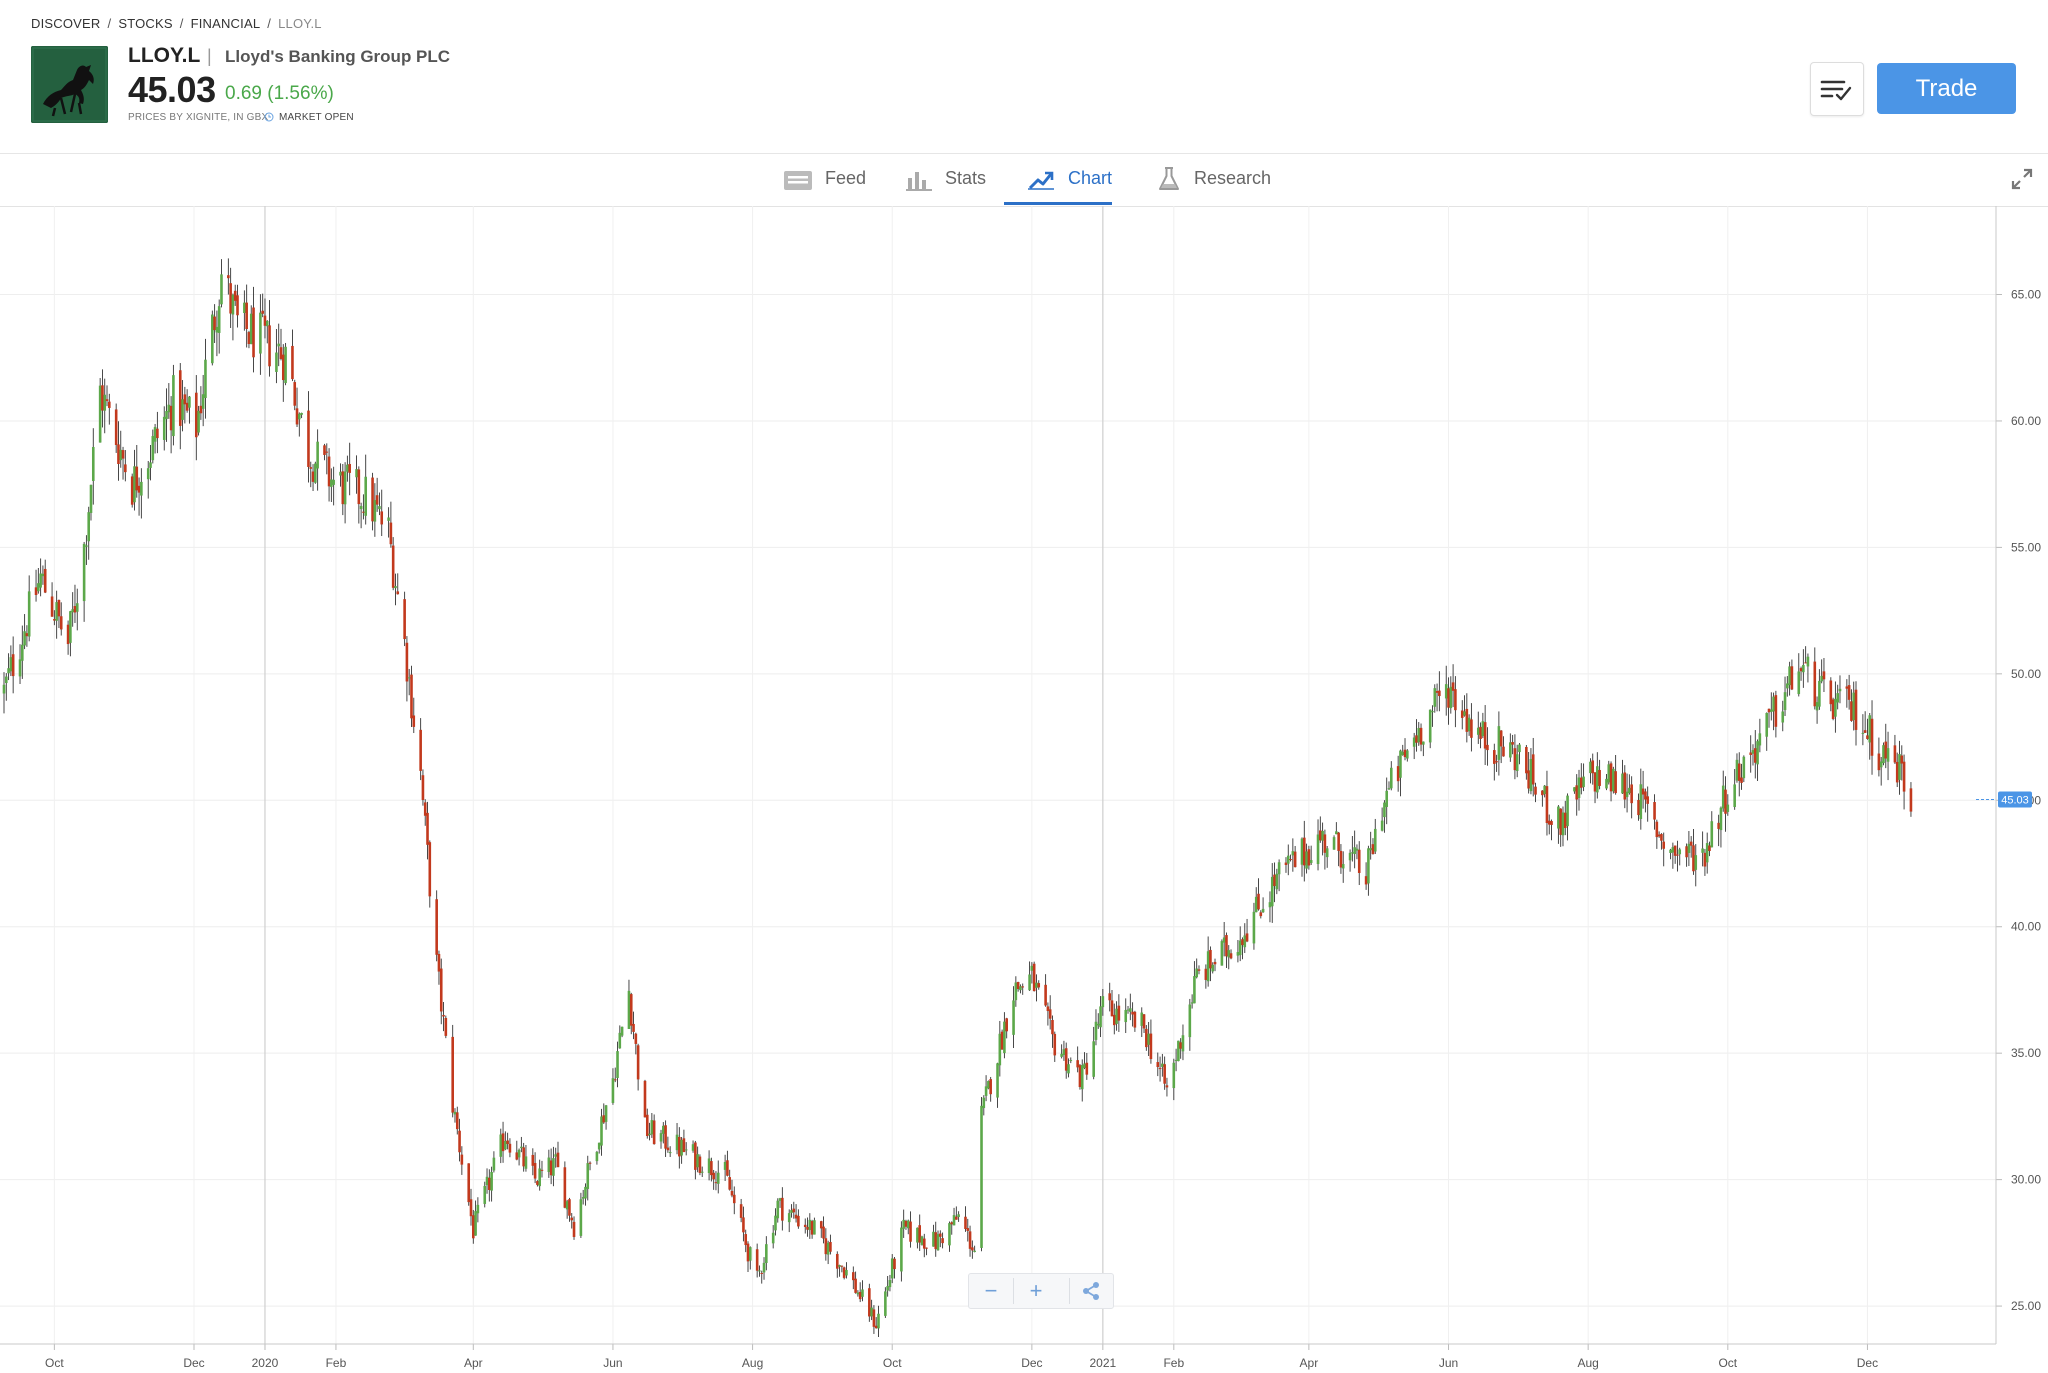 The width and height of the screenshot is (2048, 1373). I want to click on breadcrumb-financial: FINANCIAL, so click(225, 23).